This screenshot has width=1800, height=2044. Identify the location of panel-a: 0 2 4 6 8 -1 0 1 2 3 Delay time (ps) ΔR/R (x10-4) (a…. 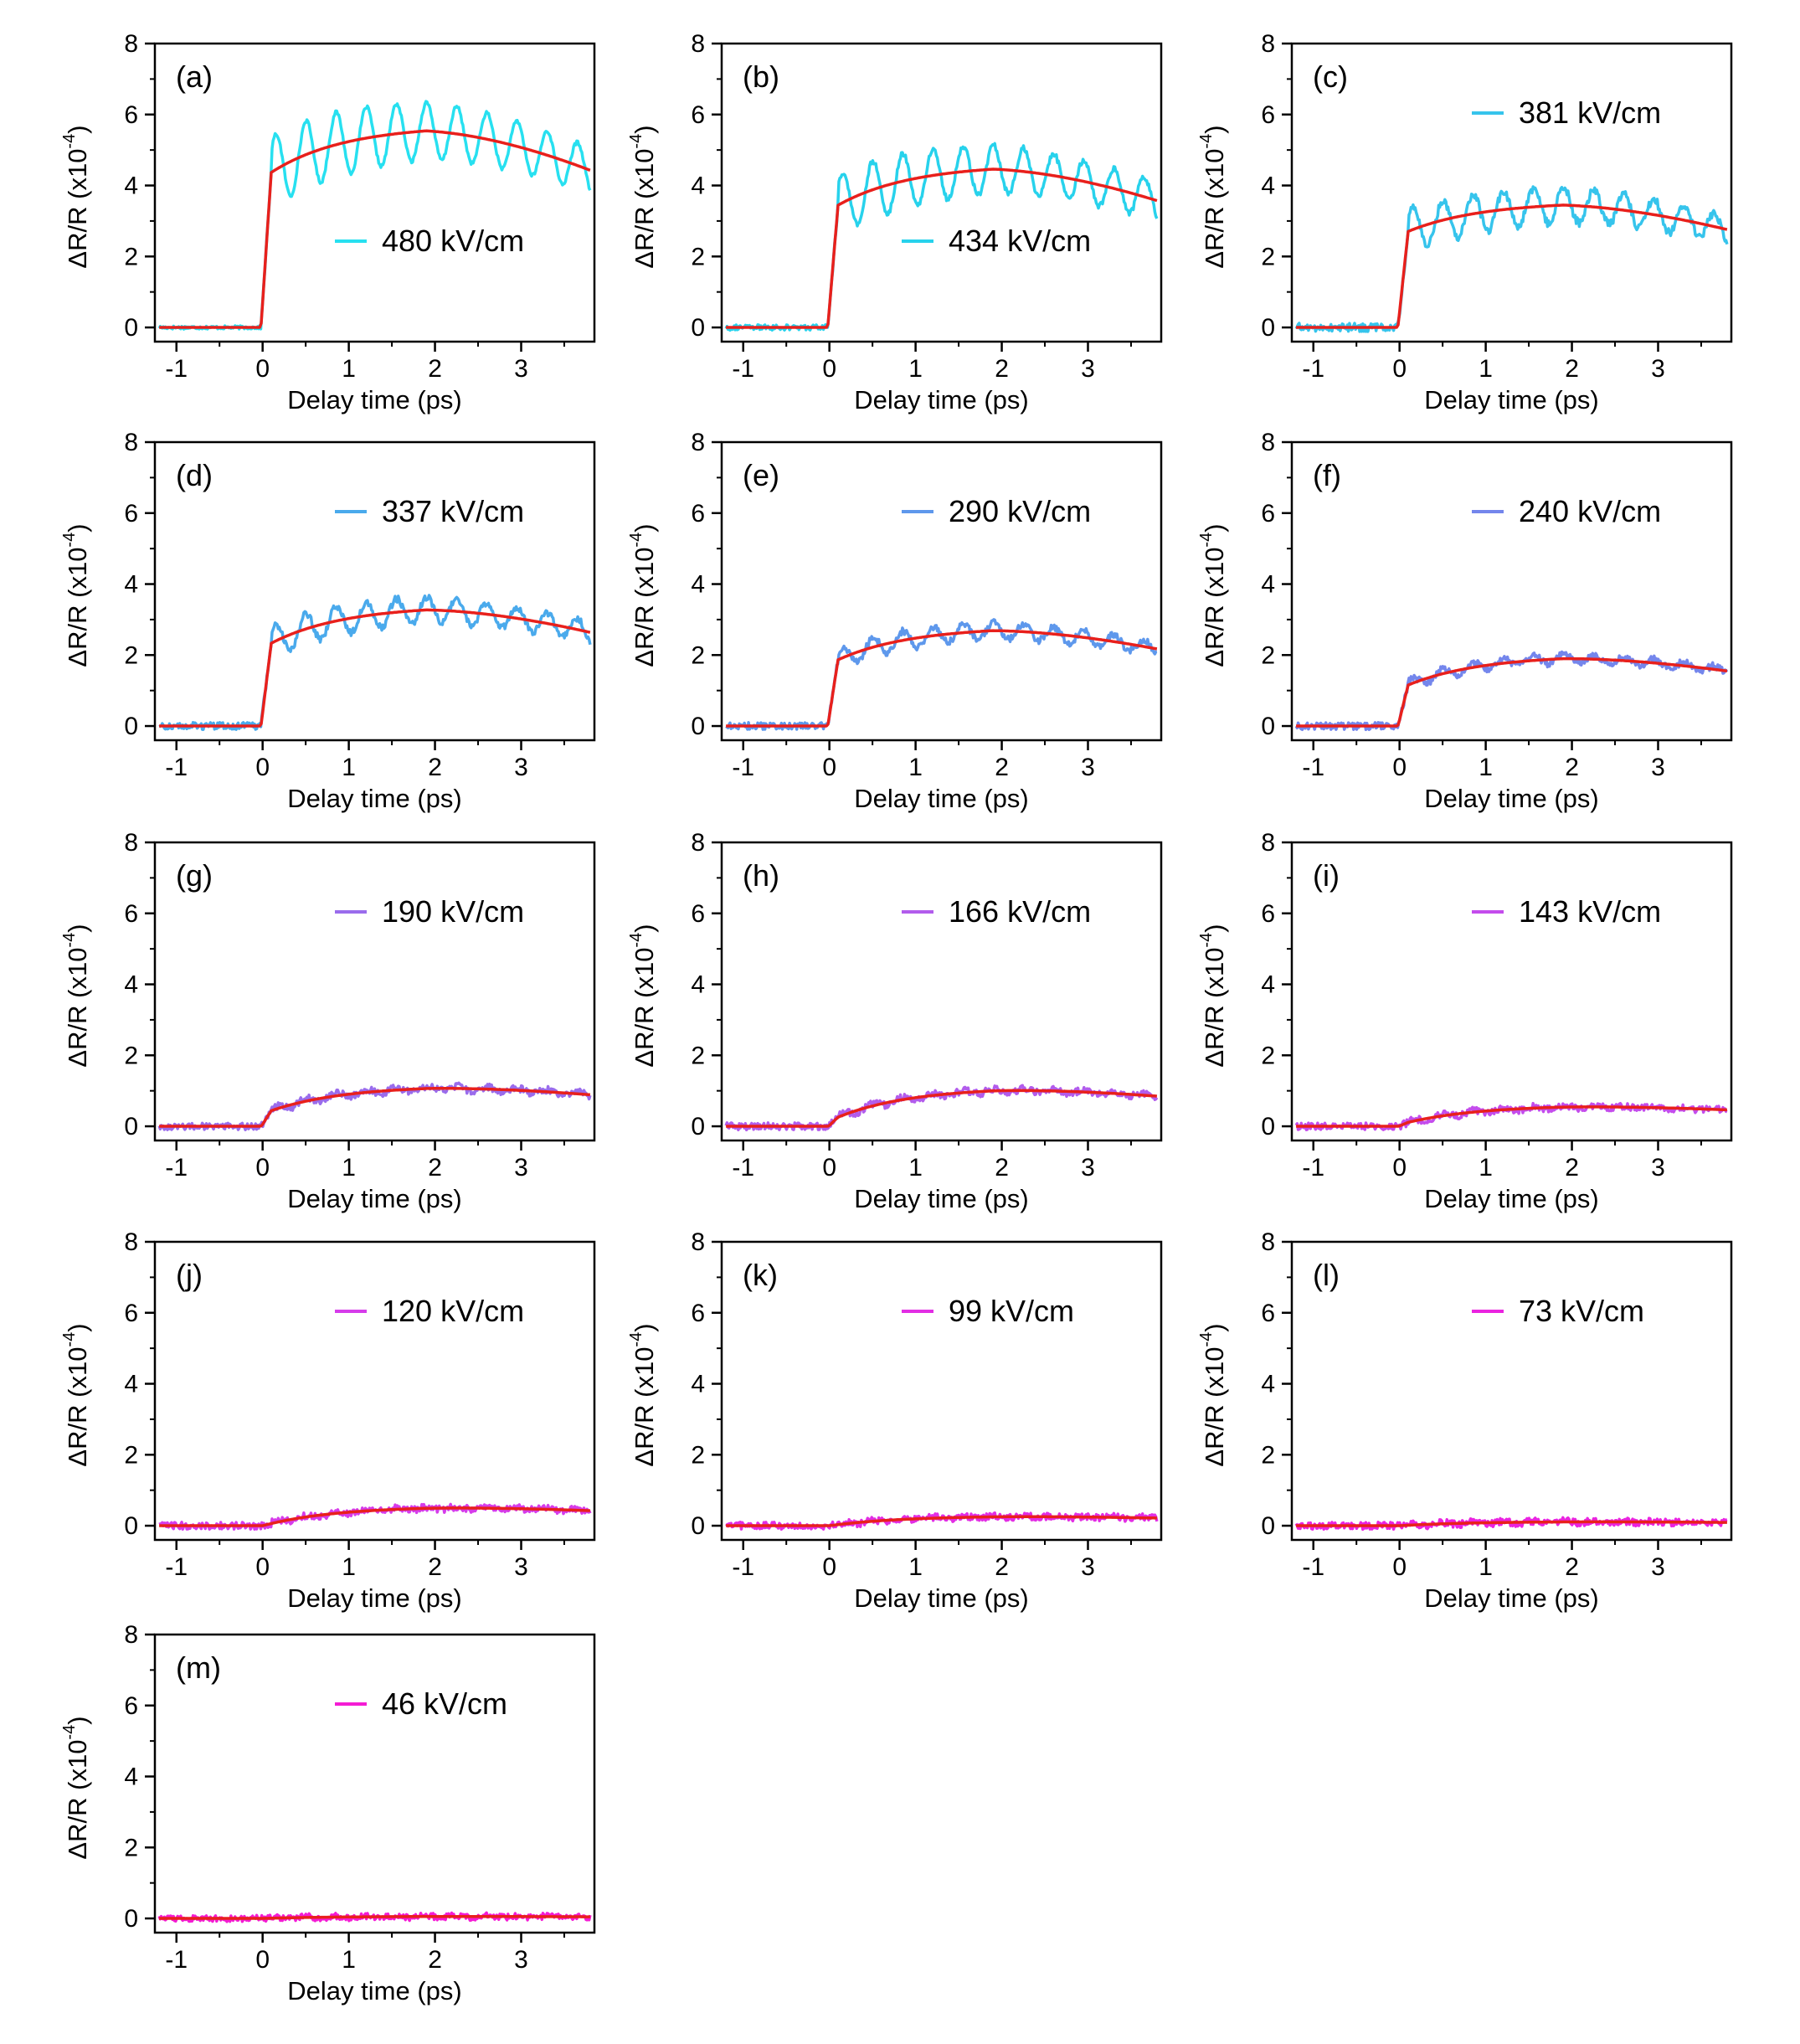
(328, 222).